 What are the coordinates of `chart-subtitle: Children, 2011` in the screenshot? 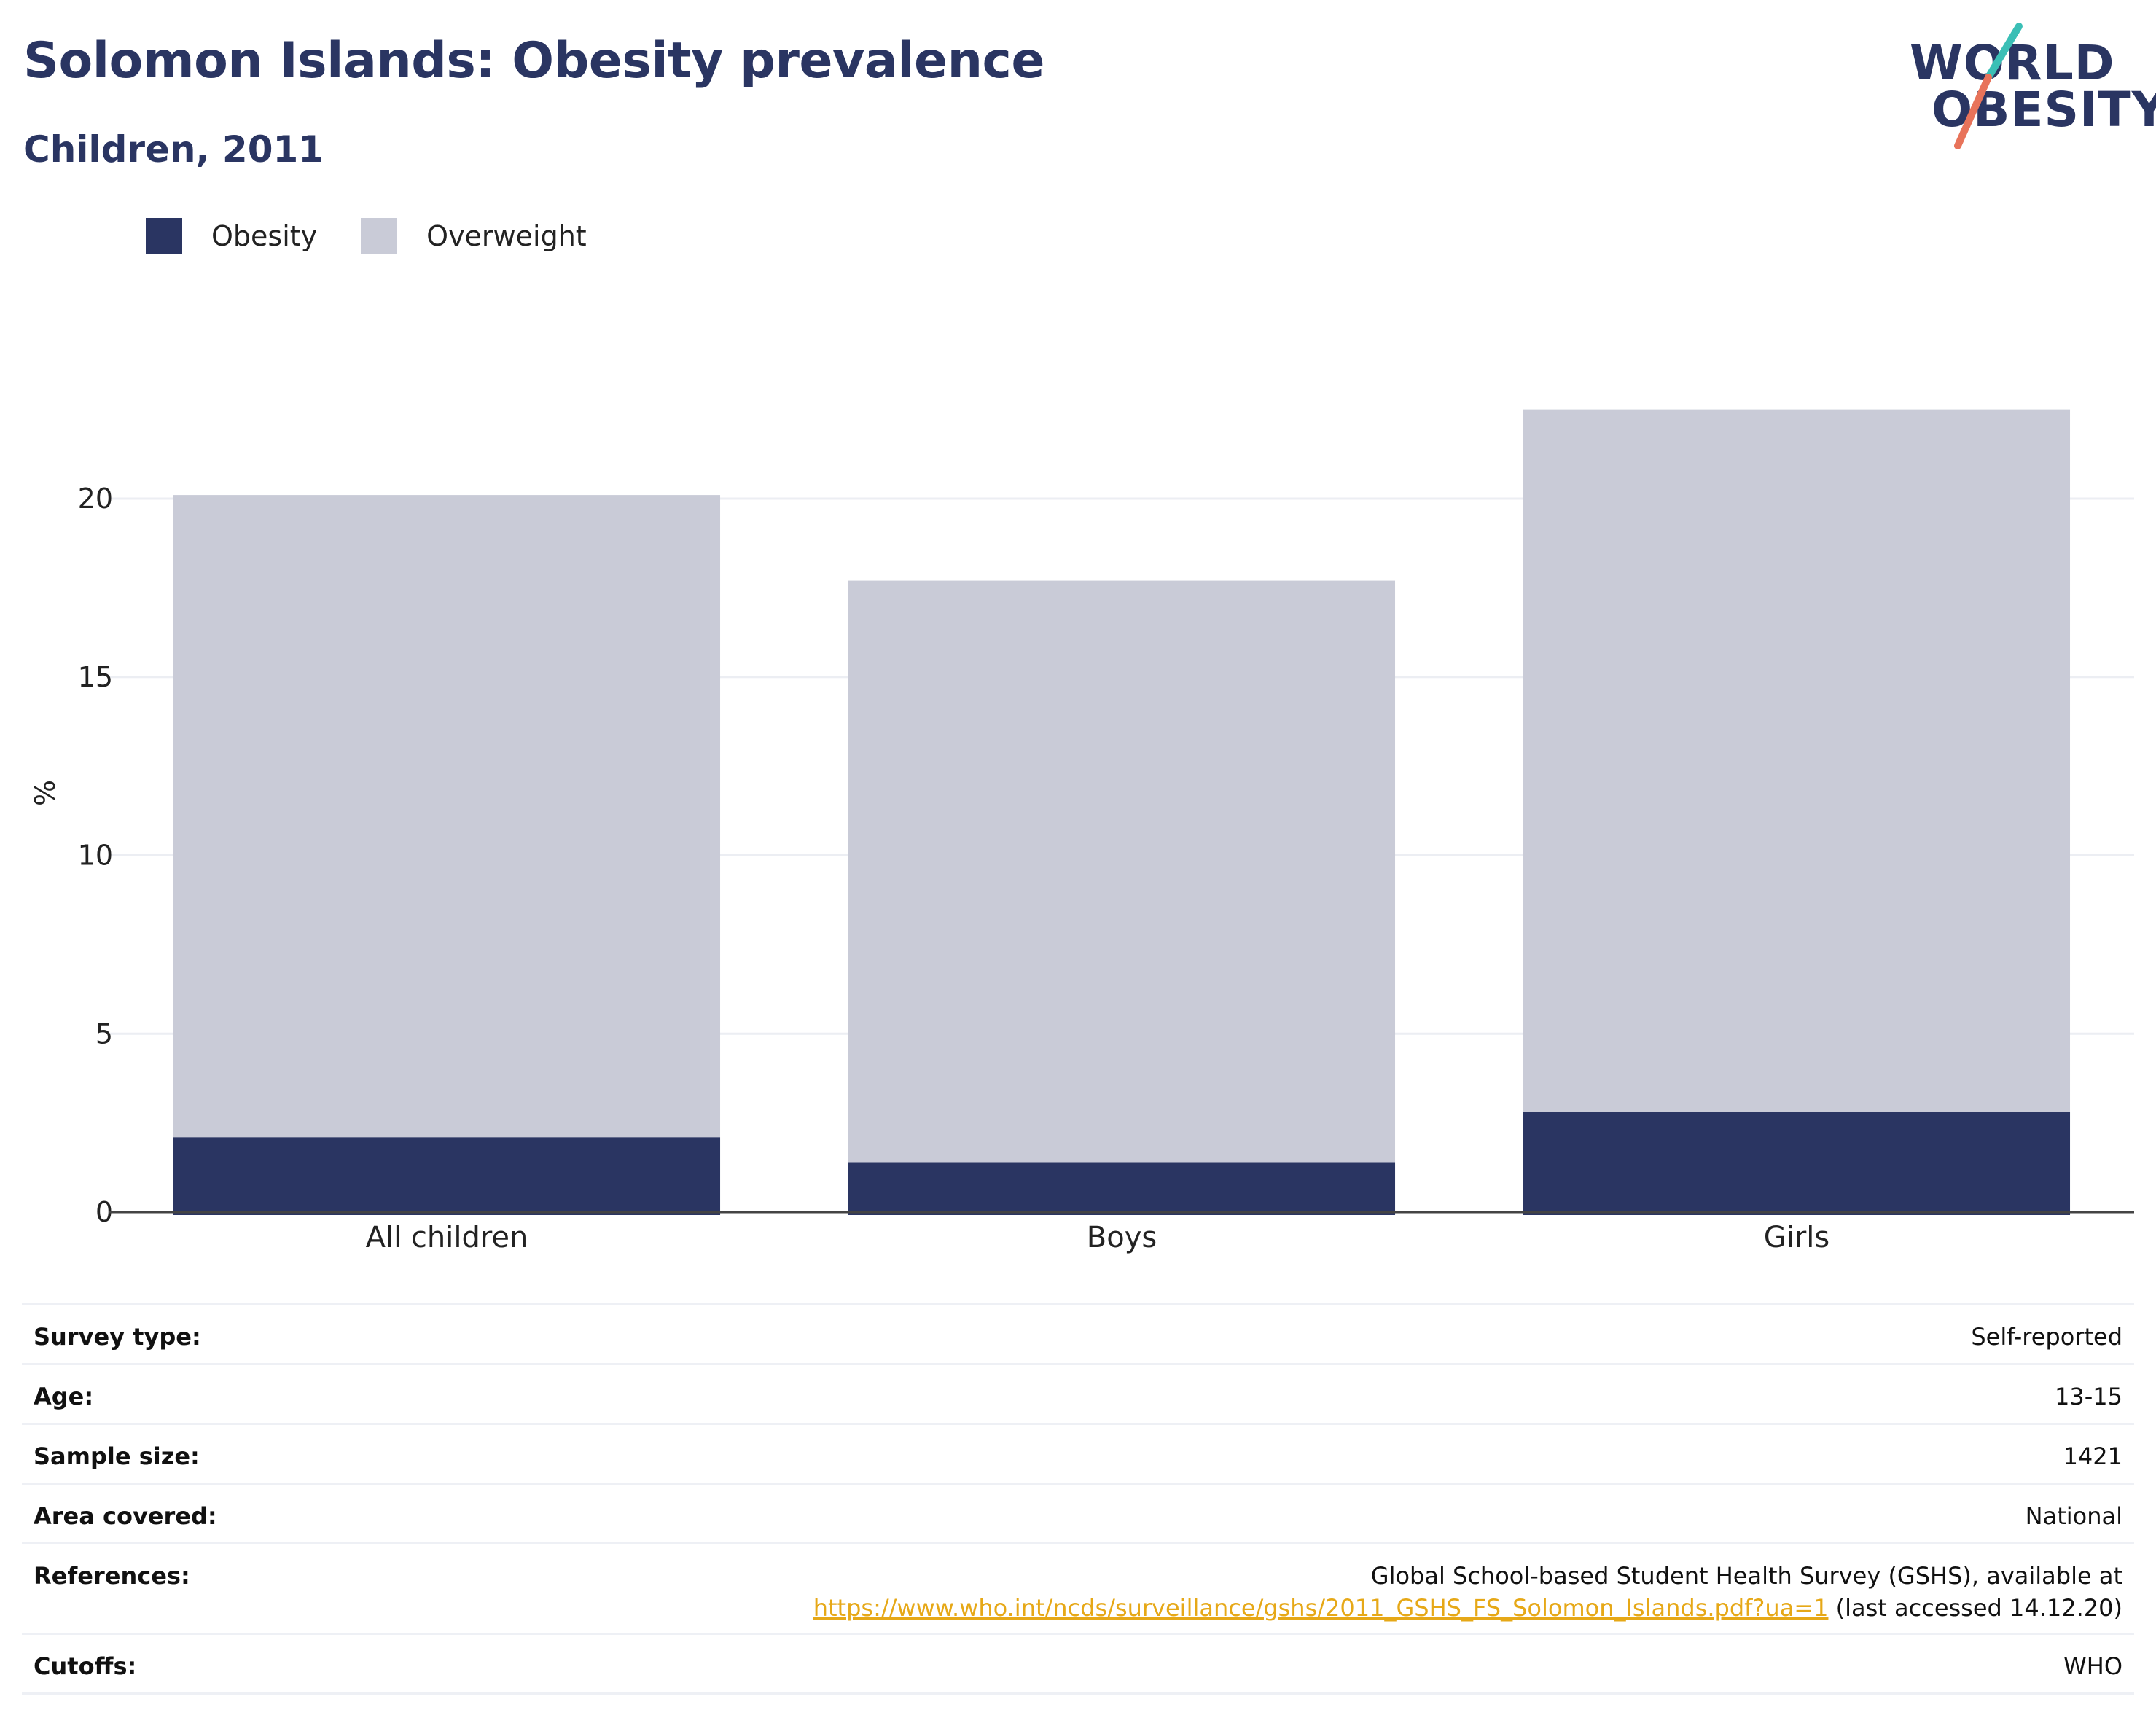 It's located at (173, 149).